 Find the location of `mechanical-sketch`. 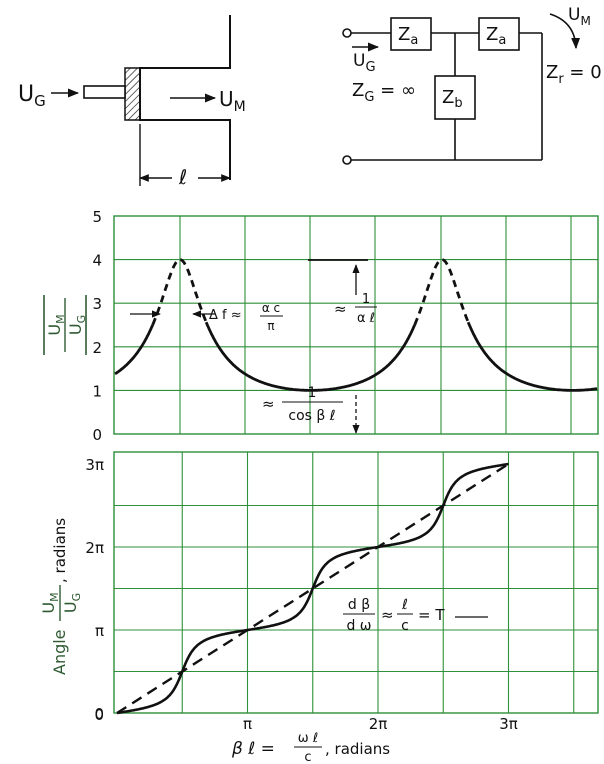

mechanical-sketch is located at coordinates (141, 100).